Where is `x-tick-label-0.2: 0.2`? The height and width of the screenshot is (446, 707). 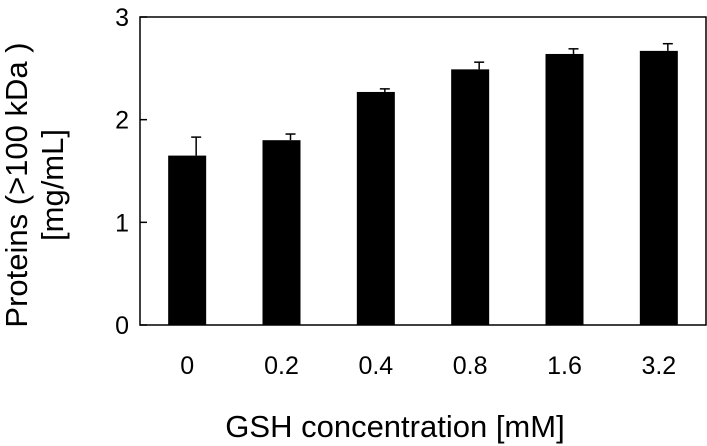 x-tick-label-0.2: 0.2 is located at coordinates (281, 366).